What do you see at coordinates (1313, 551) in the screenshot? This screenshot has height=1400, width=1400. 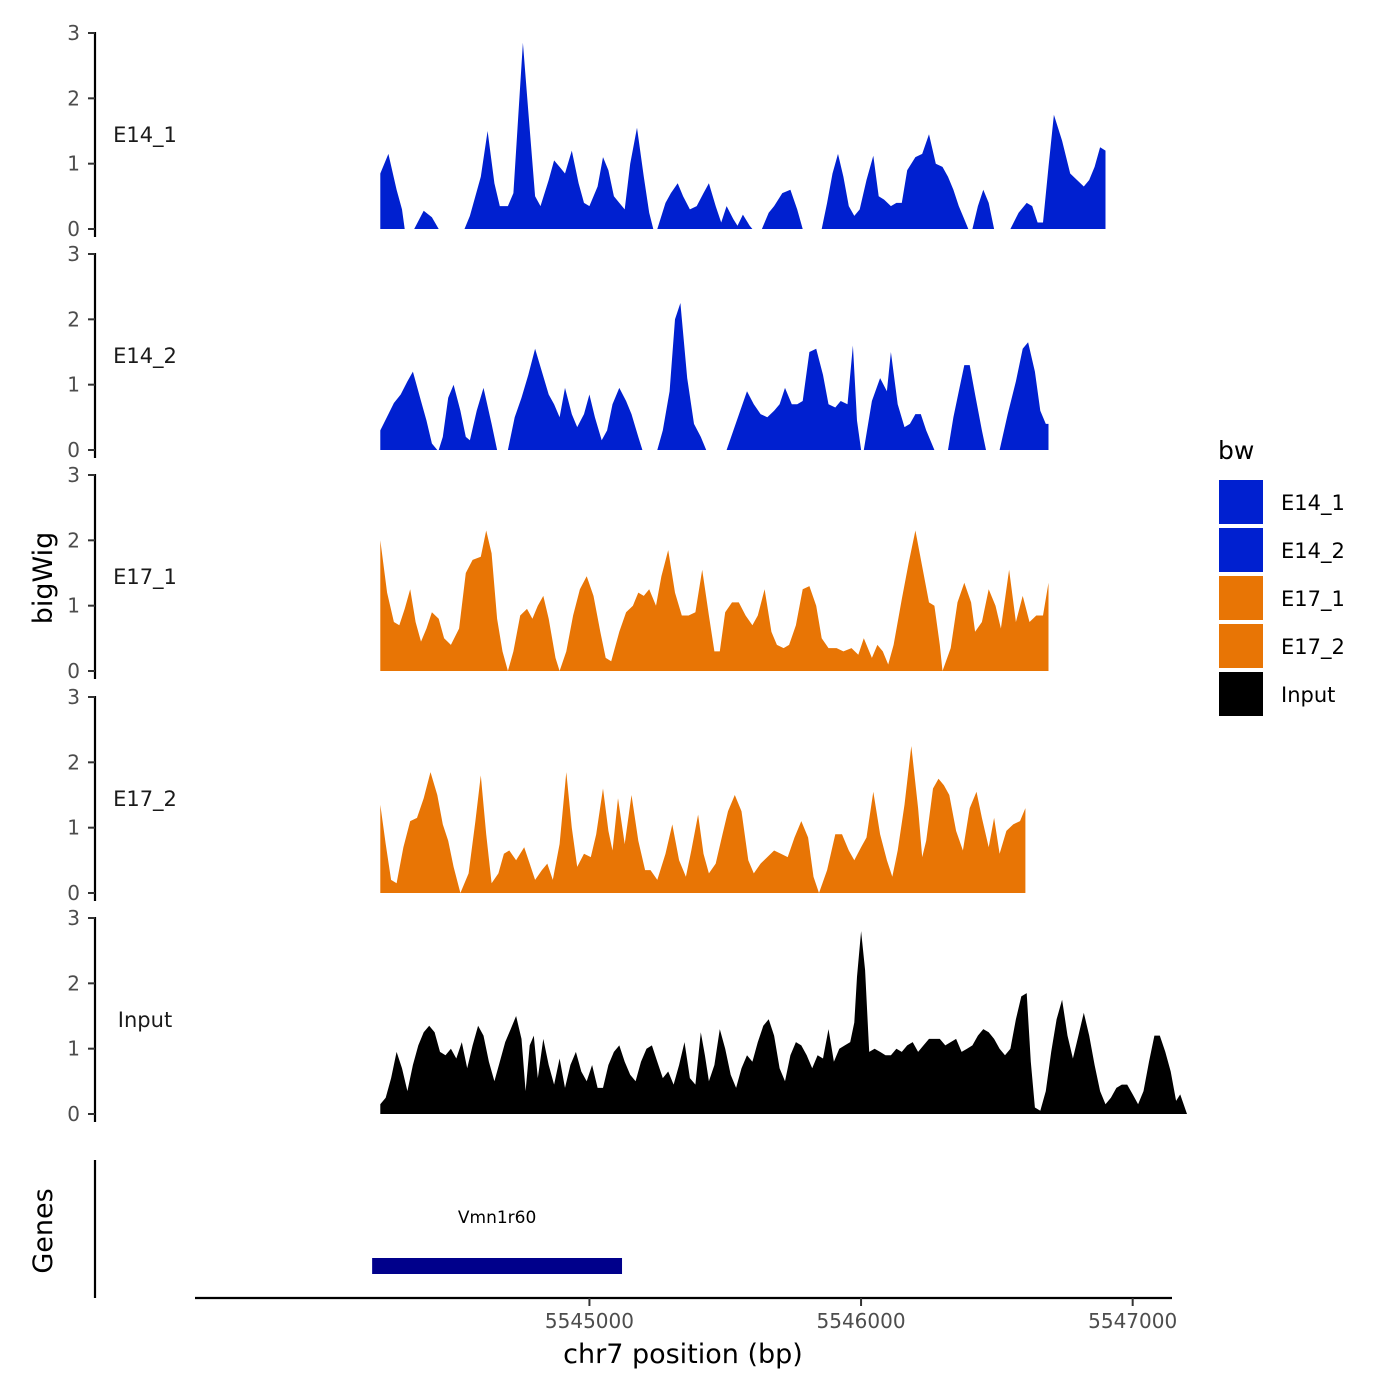 I see `legend-label: E14_2` at bounding box center [1313, 551].